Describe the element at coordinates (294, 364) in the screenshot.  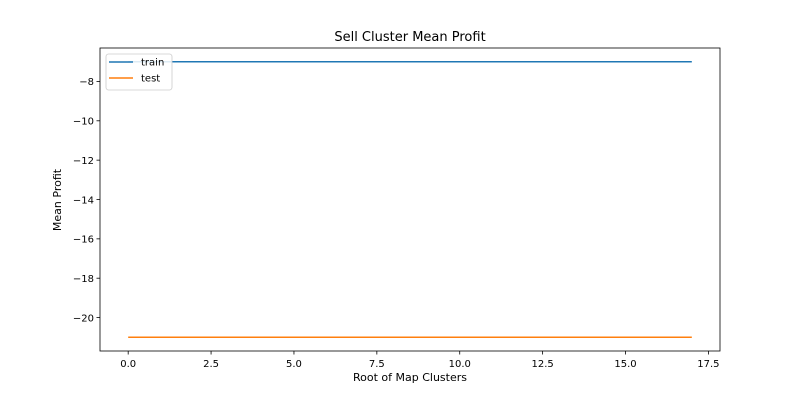
I see `x-tick-label: 5.0` at that location.